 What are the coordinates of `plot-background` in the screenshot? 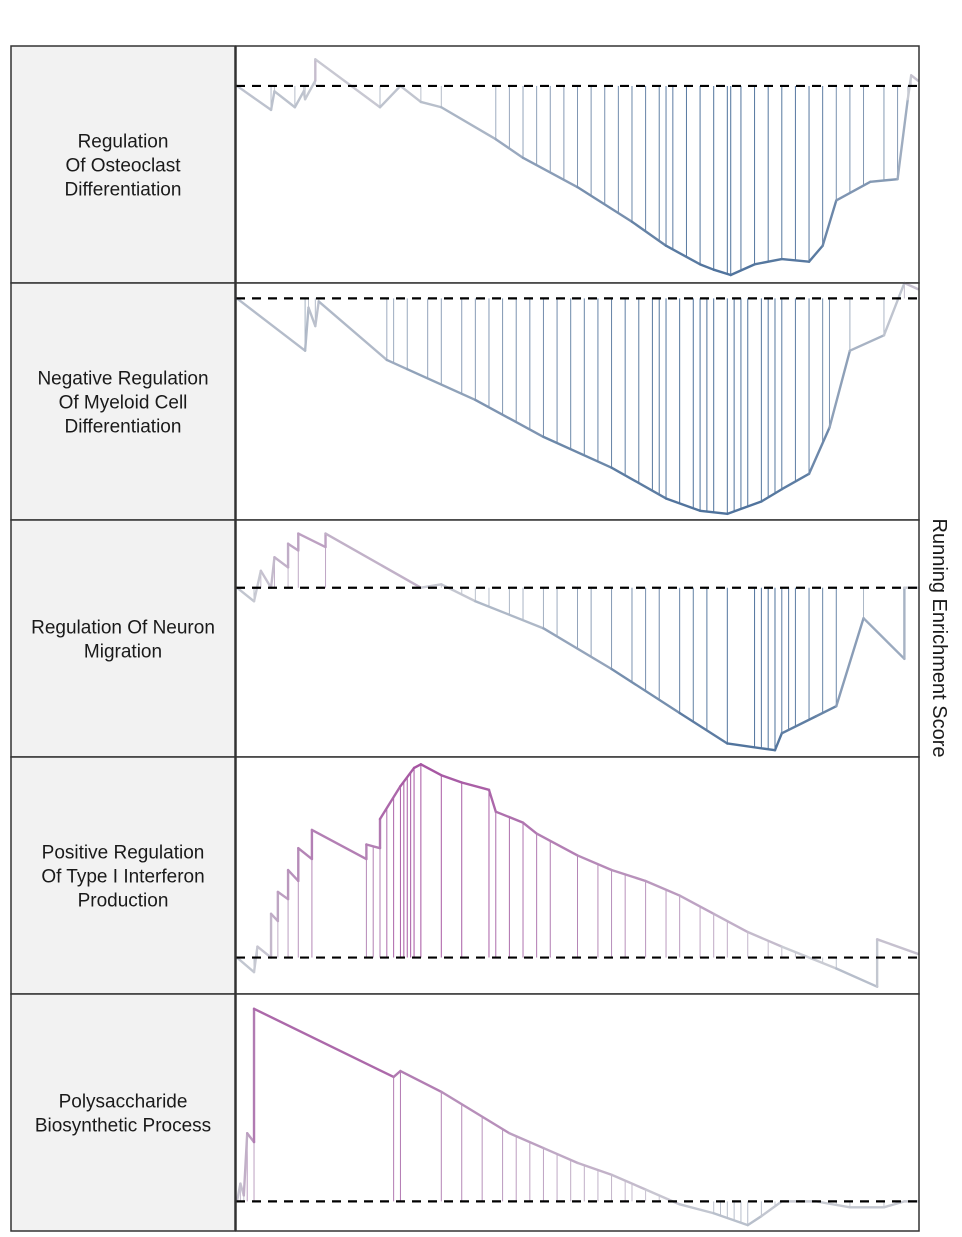 It's located at (577, 1112).